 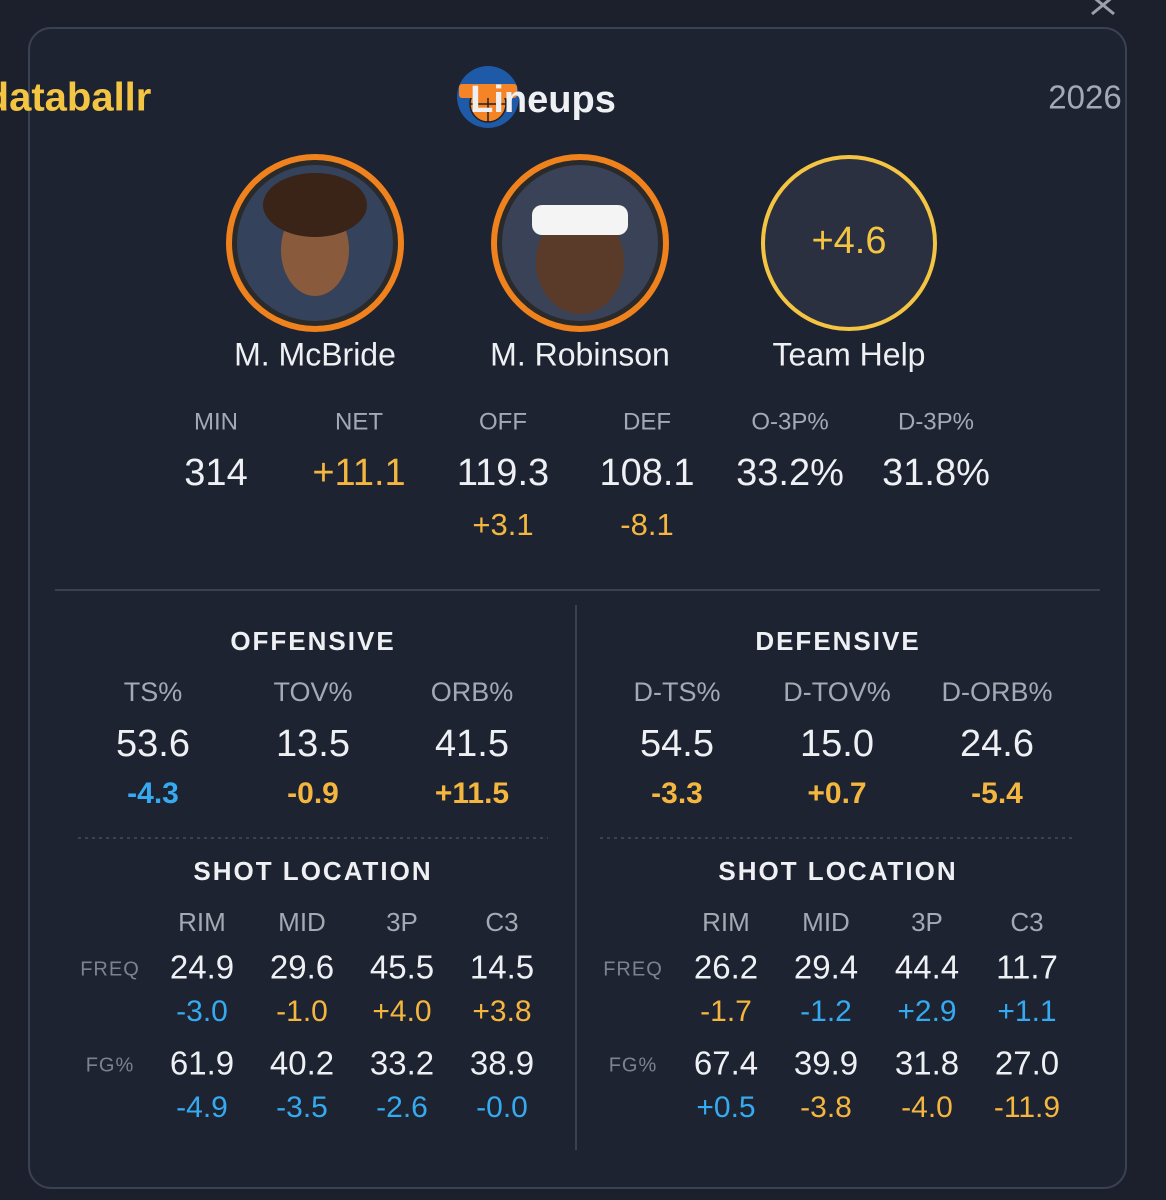 What do you see at coordinates (502, 1063) in the screenshot?
I see `cell-value: 38.9` at bounding box center [502, 1063].